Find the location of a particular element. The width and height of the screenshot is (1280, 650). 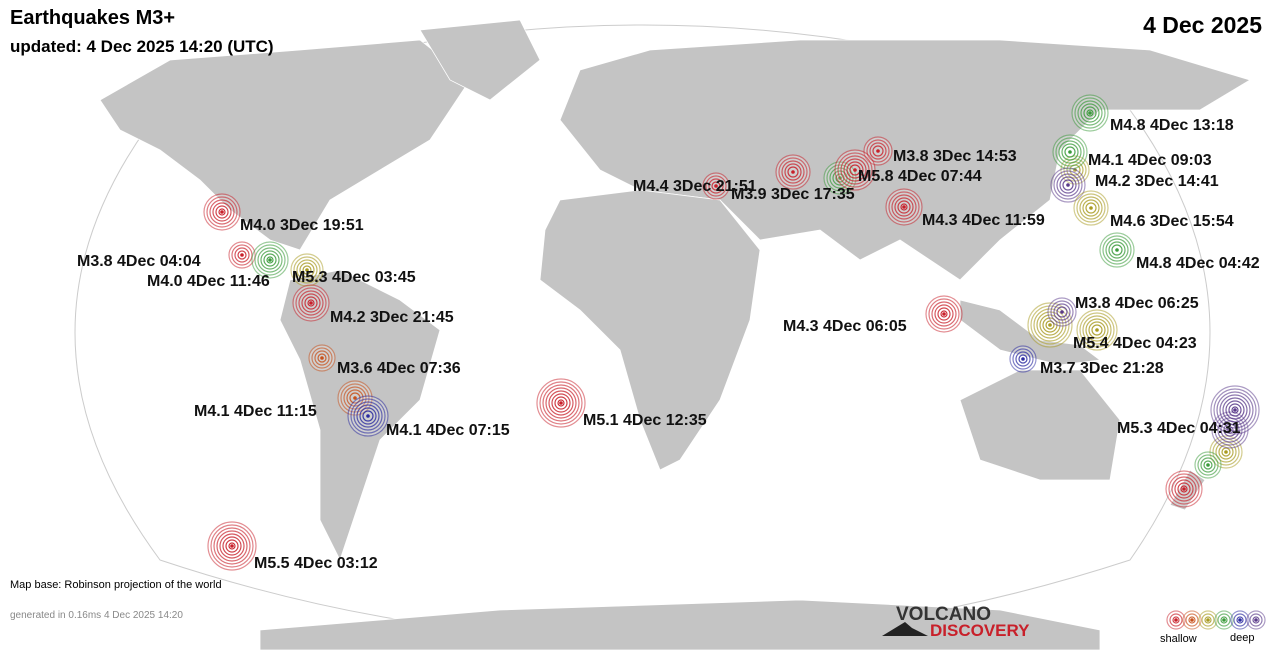

date: 4 Dec 2025 is located at coordinates (1202, 25).